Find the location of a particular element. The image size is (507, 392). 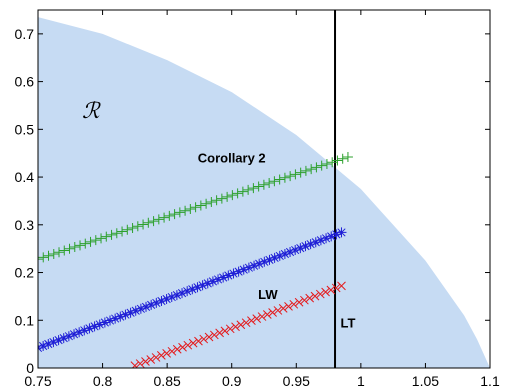

x-tick-label: 0.85 is located at coordinates (167, 381).